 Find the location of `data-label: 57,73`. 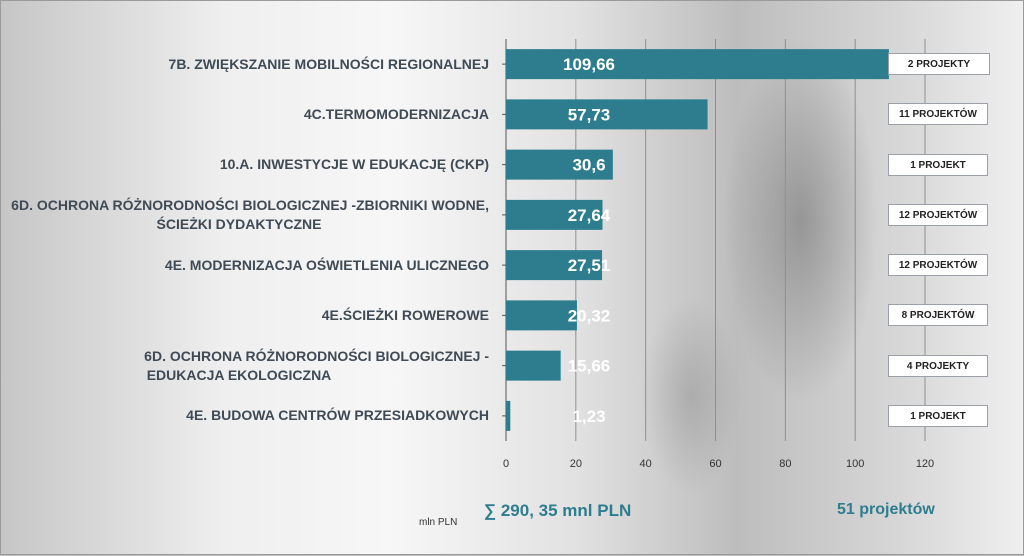

data-label: 57,73 is located at coordinates (589, 114).